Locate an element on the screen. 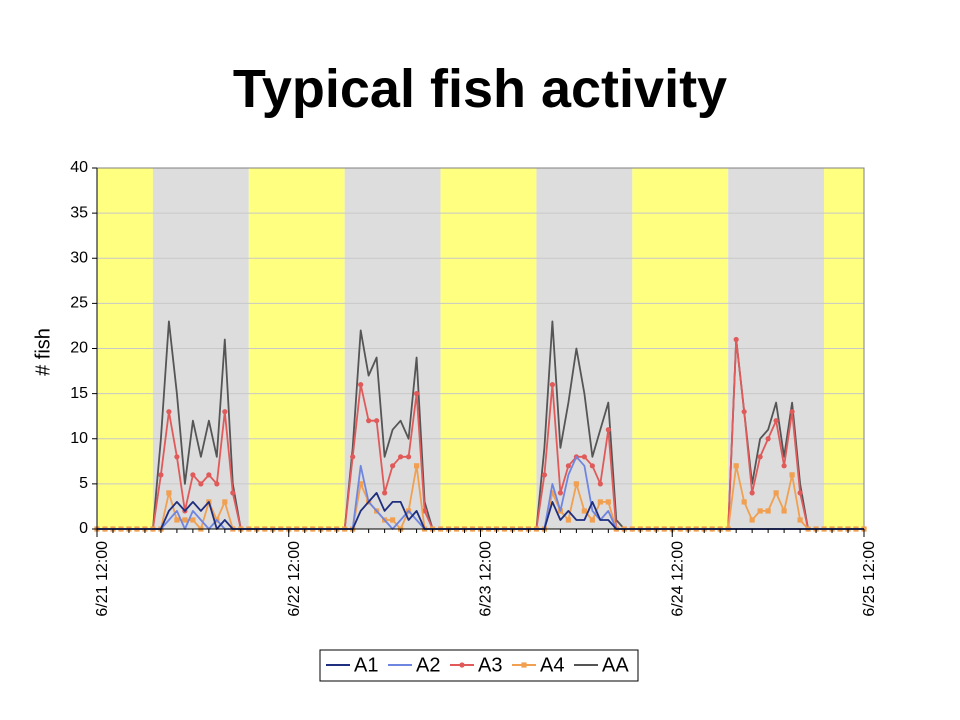 This screenshot has height=720, width=960. legend-marker-a4 is located at coordinates (524, 665).